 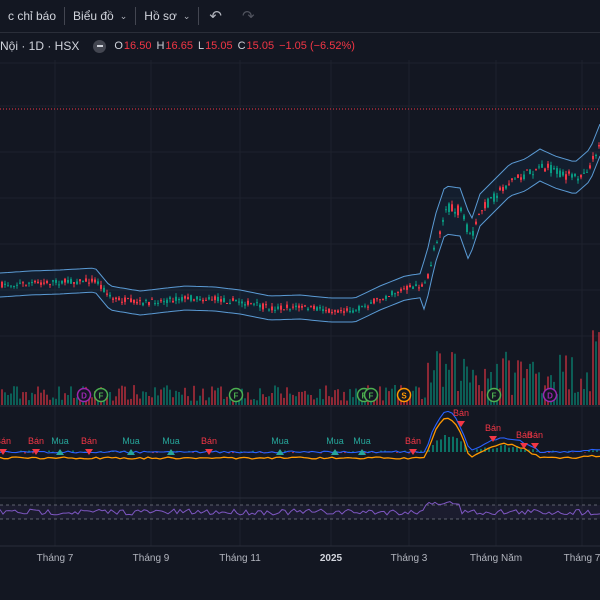 What do you see at coordinates (123, 15) in the screenshot?
I see `chevron-down-icon: ⌄` at bounding box center [123, 15].